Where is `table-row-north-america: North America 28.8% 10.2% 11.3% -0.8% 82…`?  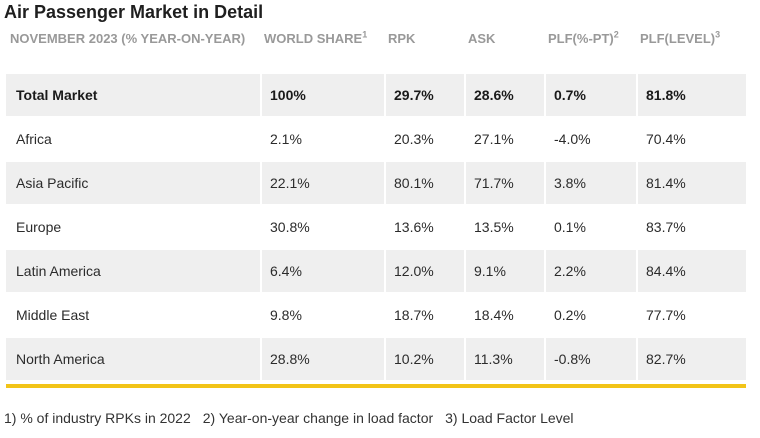 table-row-north-america: North America 28.8% 10.2% 11.3% -0.8% 82… is located at coordinates (376, 360).